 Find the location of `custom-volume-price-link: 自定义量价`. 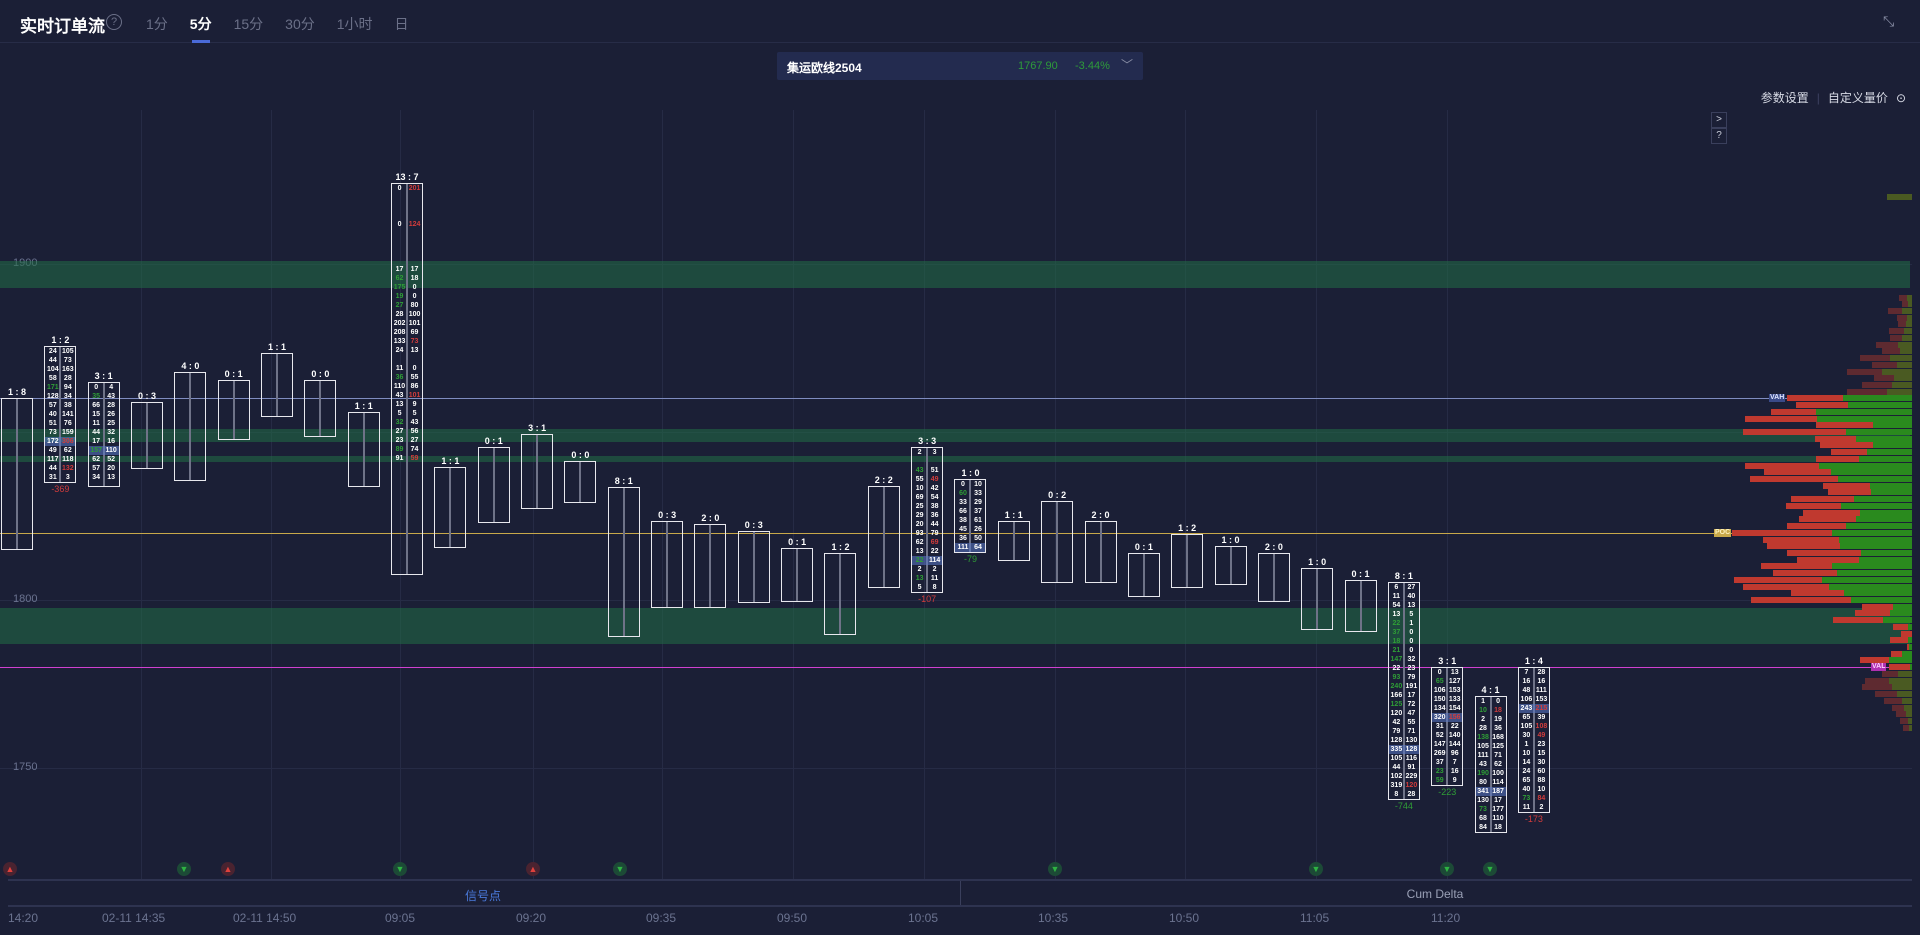

custom-volume-price-link: 自定义量价 is located at coordinates (1857, 98).